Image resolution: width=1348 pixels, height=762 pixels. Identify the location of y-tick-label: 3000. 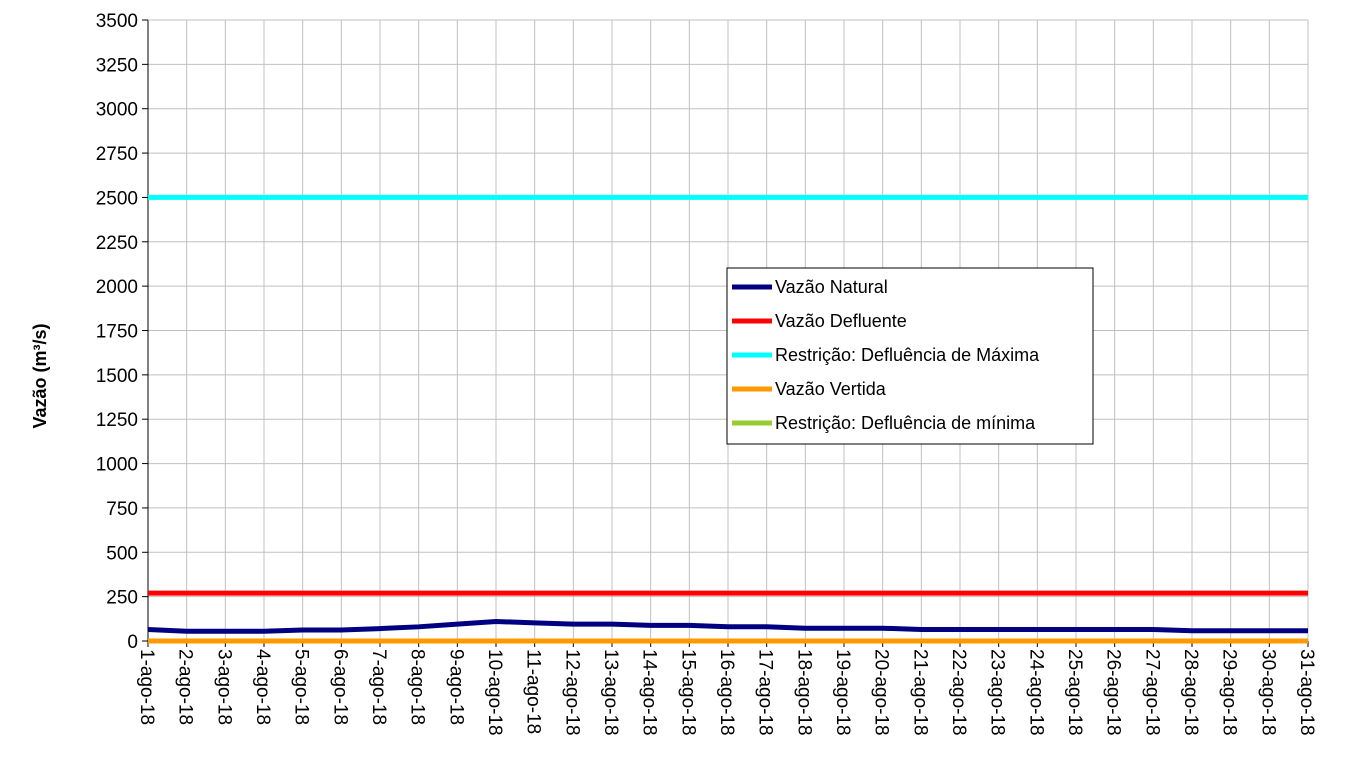
(117, 110).